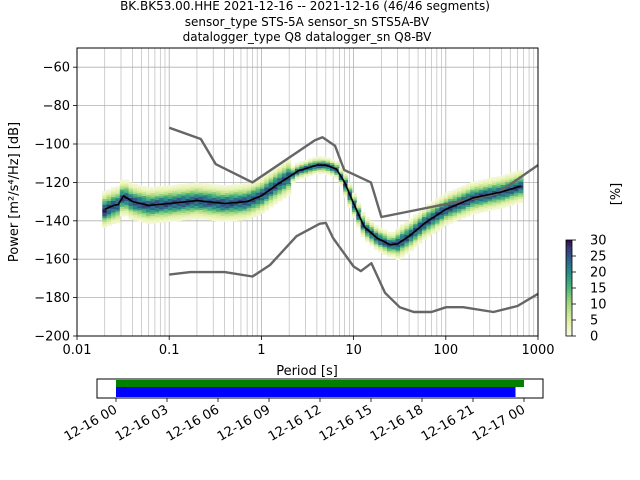 The height and width of the screenshot is (480, 640). What do you see at coordinates (354, 267) in the screenshot?
I see `low-noise-model-line` at bounding box center [354, 267].